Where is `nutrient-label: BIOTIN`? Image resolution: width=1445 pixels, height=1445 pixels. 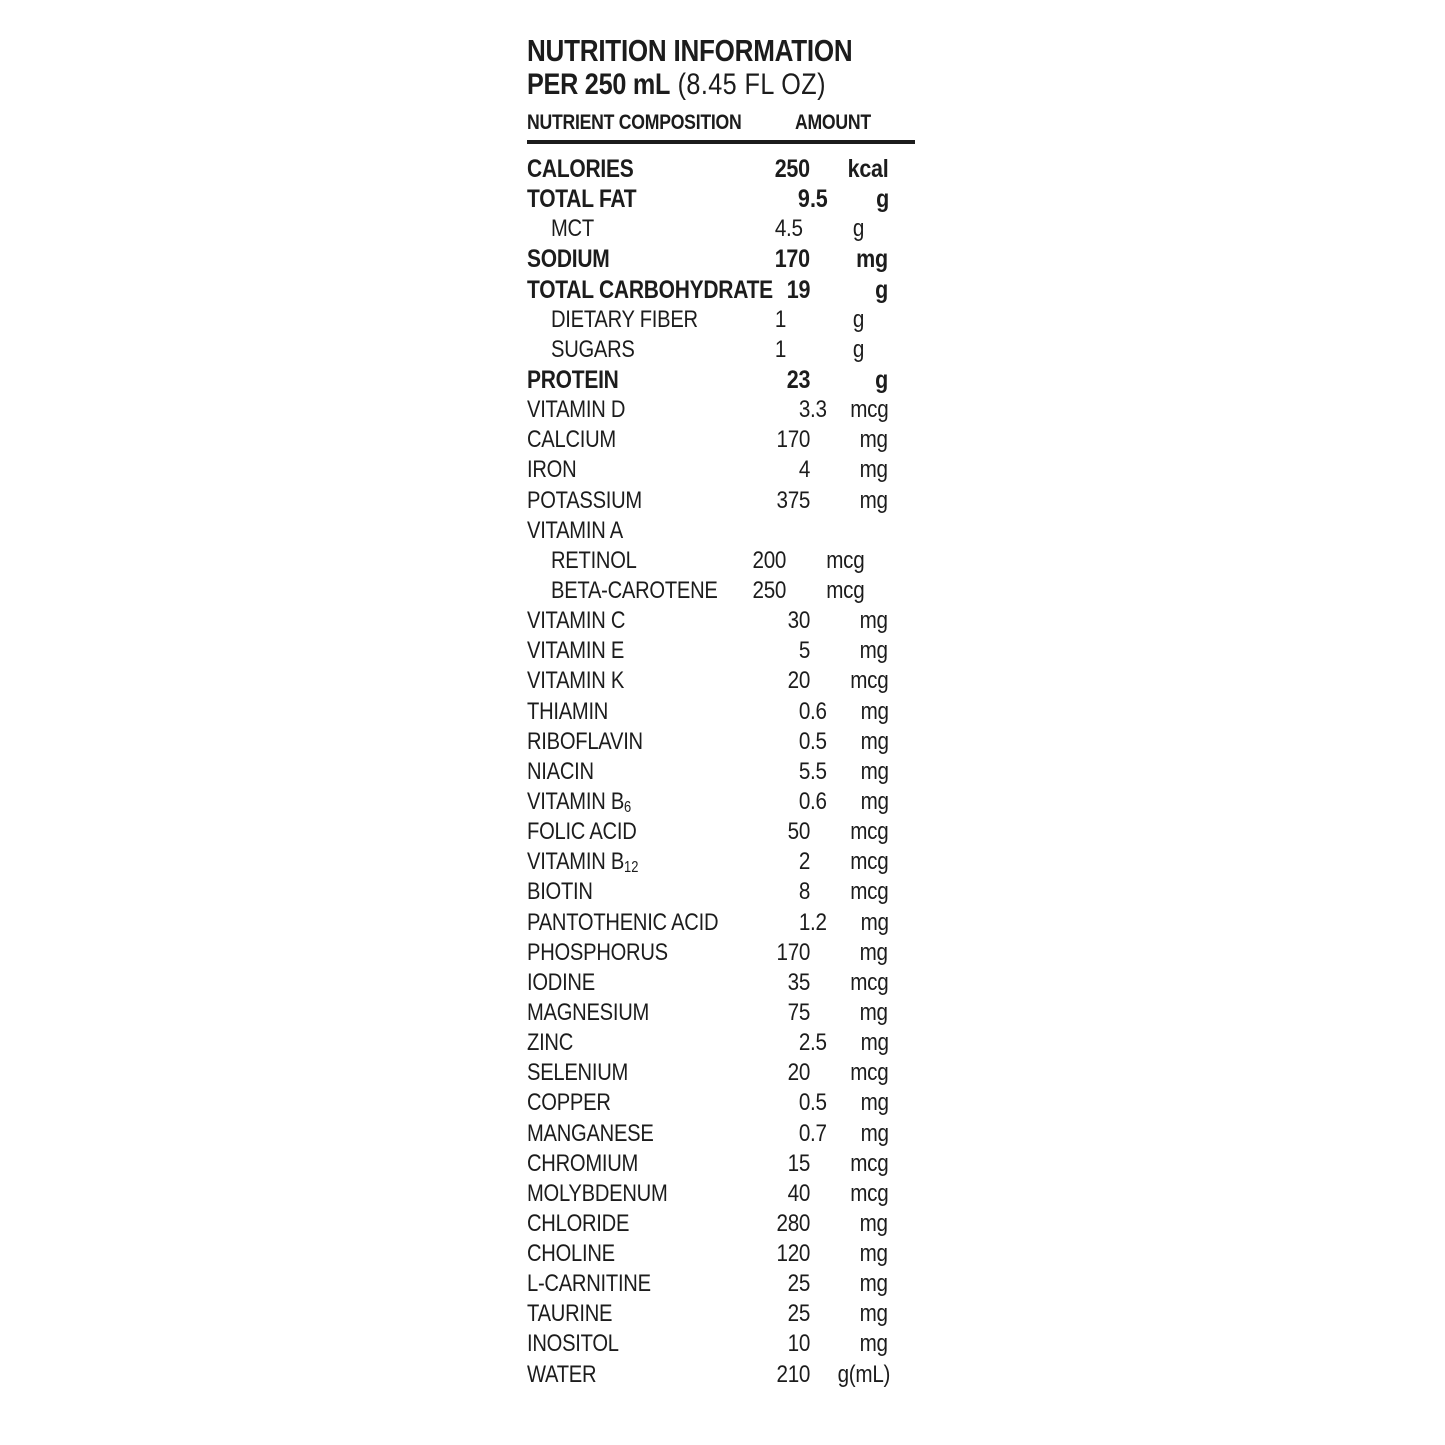
nutrient-label: BIOTIN is located at coordinates (560, 892).